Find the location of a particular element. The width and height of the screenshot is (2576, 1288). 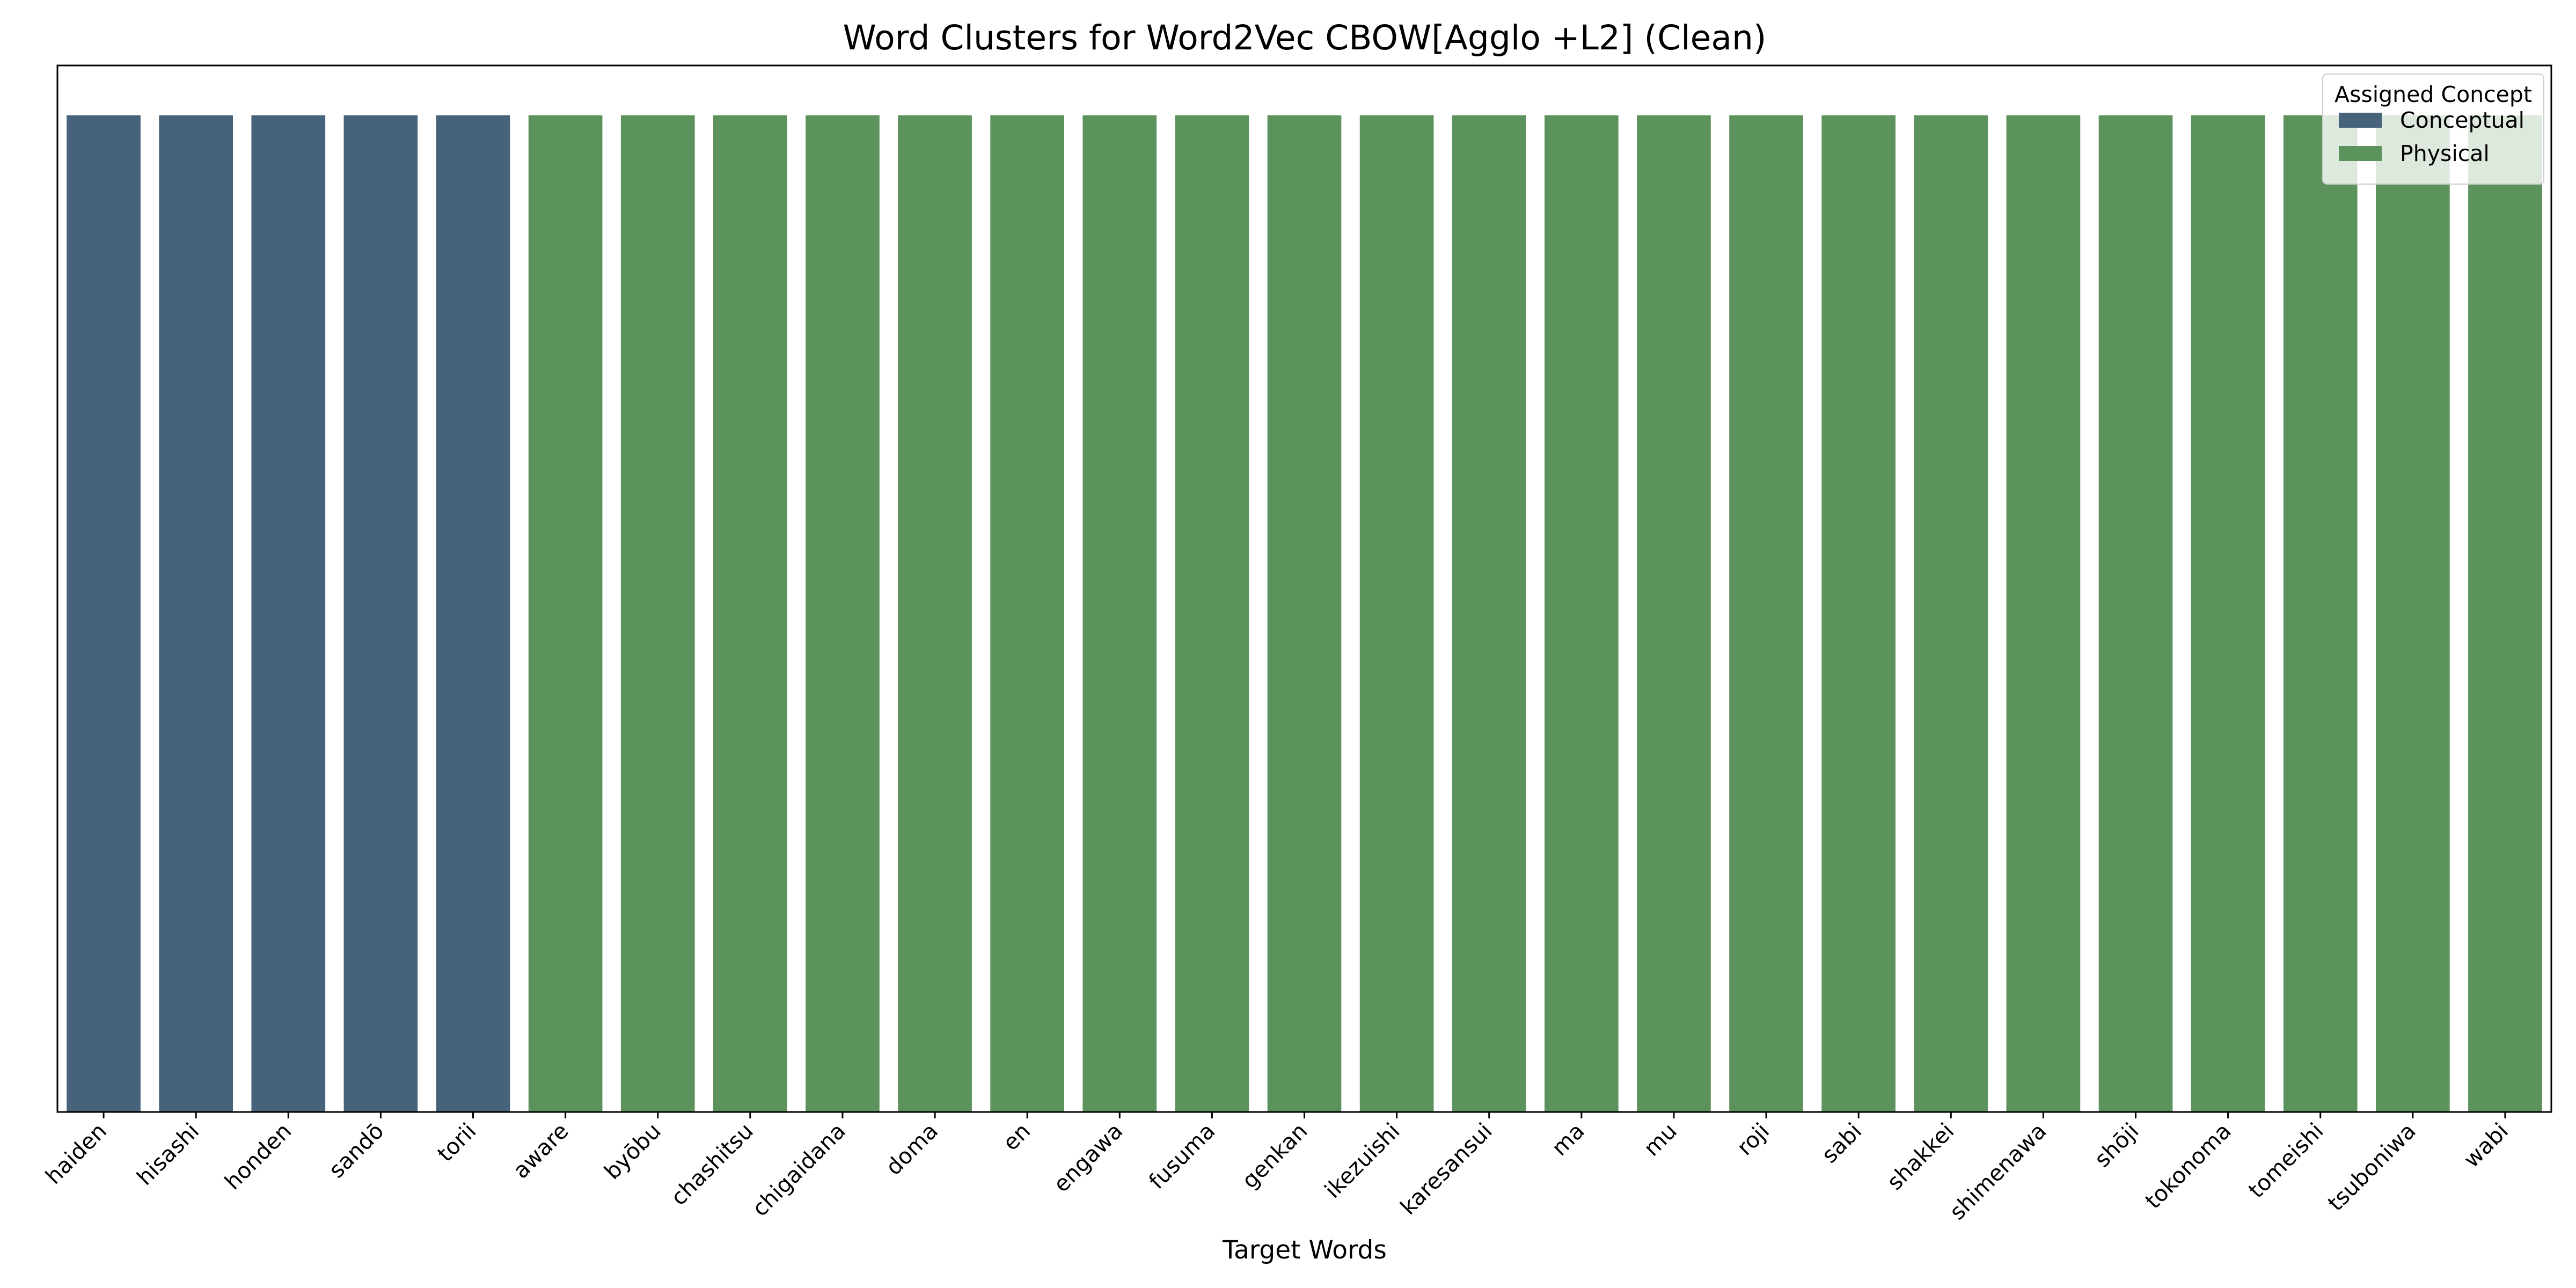

legend-label-0: Conceptual is located at coordinates (2462, 120).